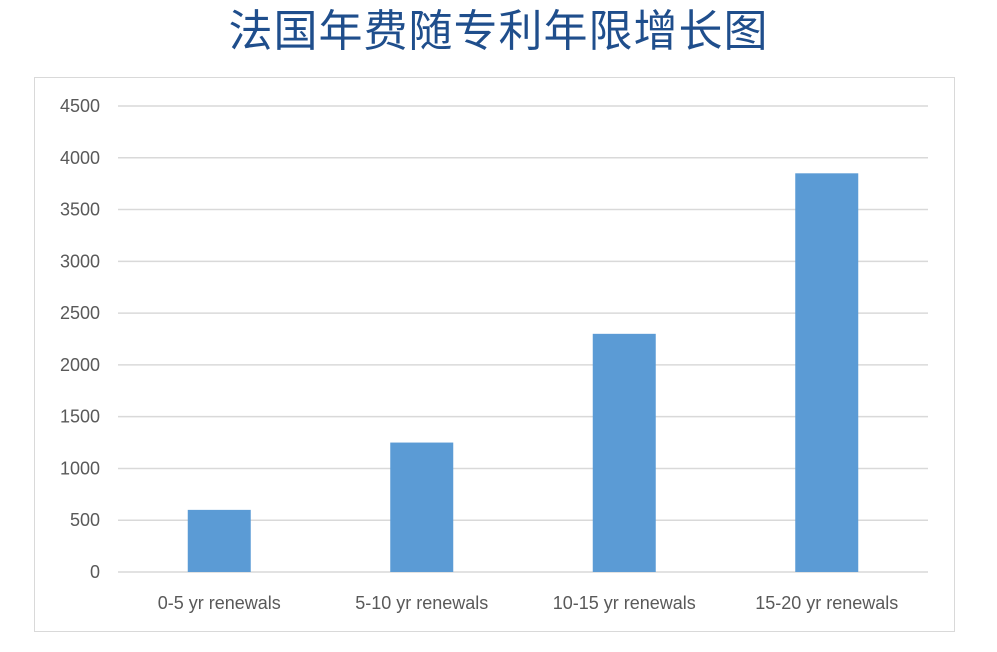  Describe the element at coordinates (421, 603) in the screenshot. I see `x-category-label: 5-10 yr renewals` at that location.